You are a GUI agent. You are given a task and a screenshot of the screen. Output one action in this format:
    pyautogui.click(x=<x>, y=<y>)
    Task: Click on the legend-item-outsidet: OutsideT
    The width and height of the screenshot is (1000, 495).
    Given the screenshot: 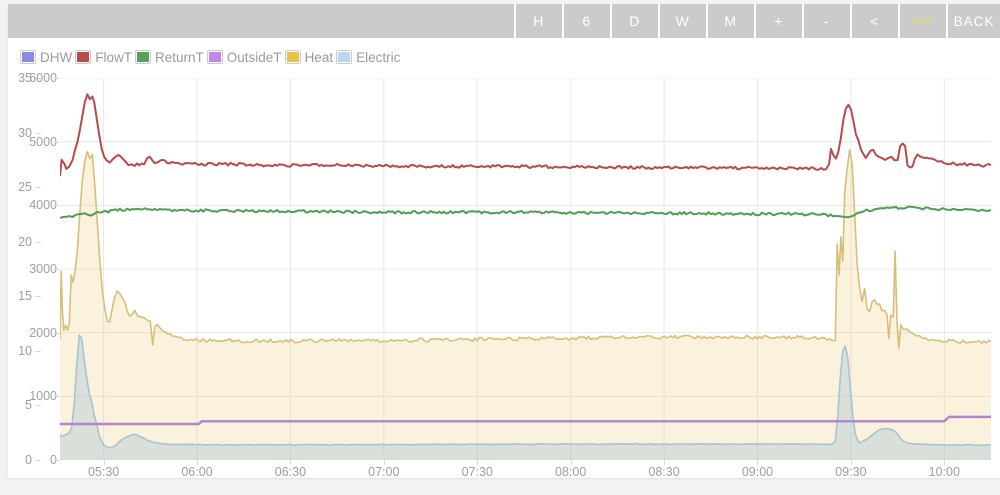 What is the action you would take?
    pyautogui.click(x=244, y=57)
    